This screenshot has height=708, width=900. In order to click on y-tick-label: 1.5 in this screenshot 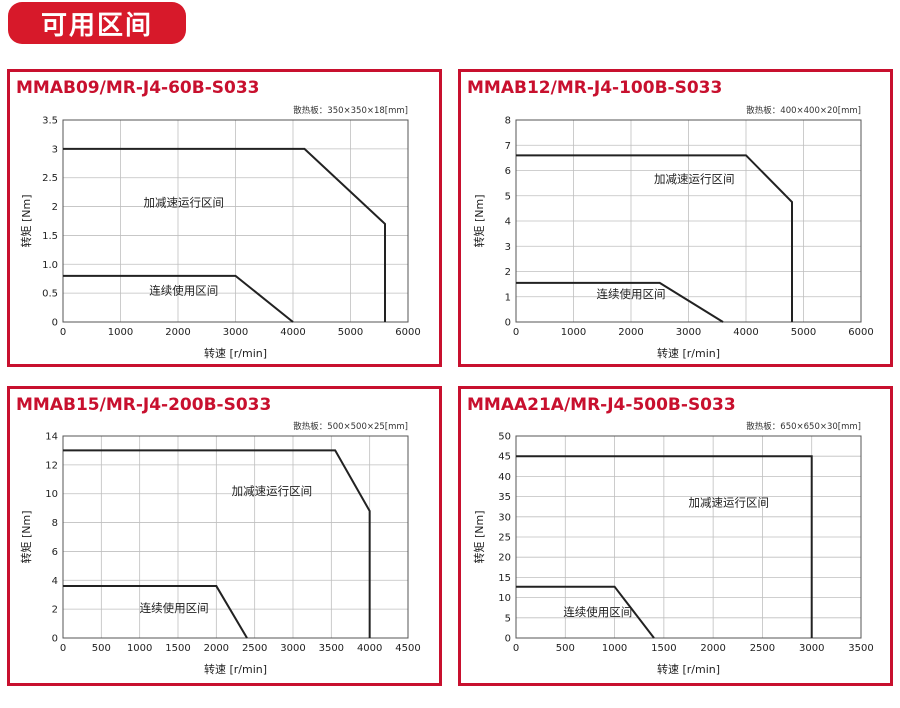, I will do `click(50, 236)`.